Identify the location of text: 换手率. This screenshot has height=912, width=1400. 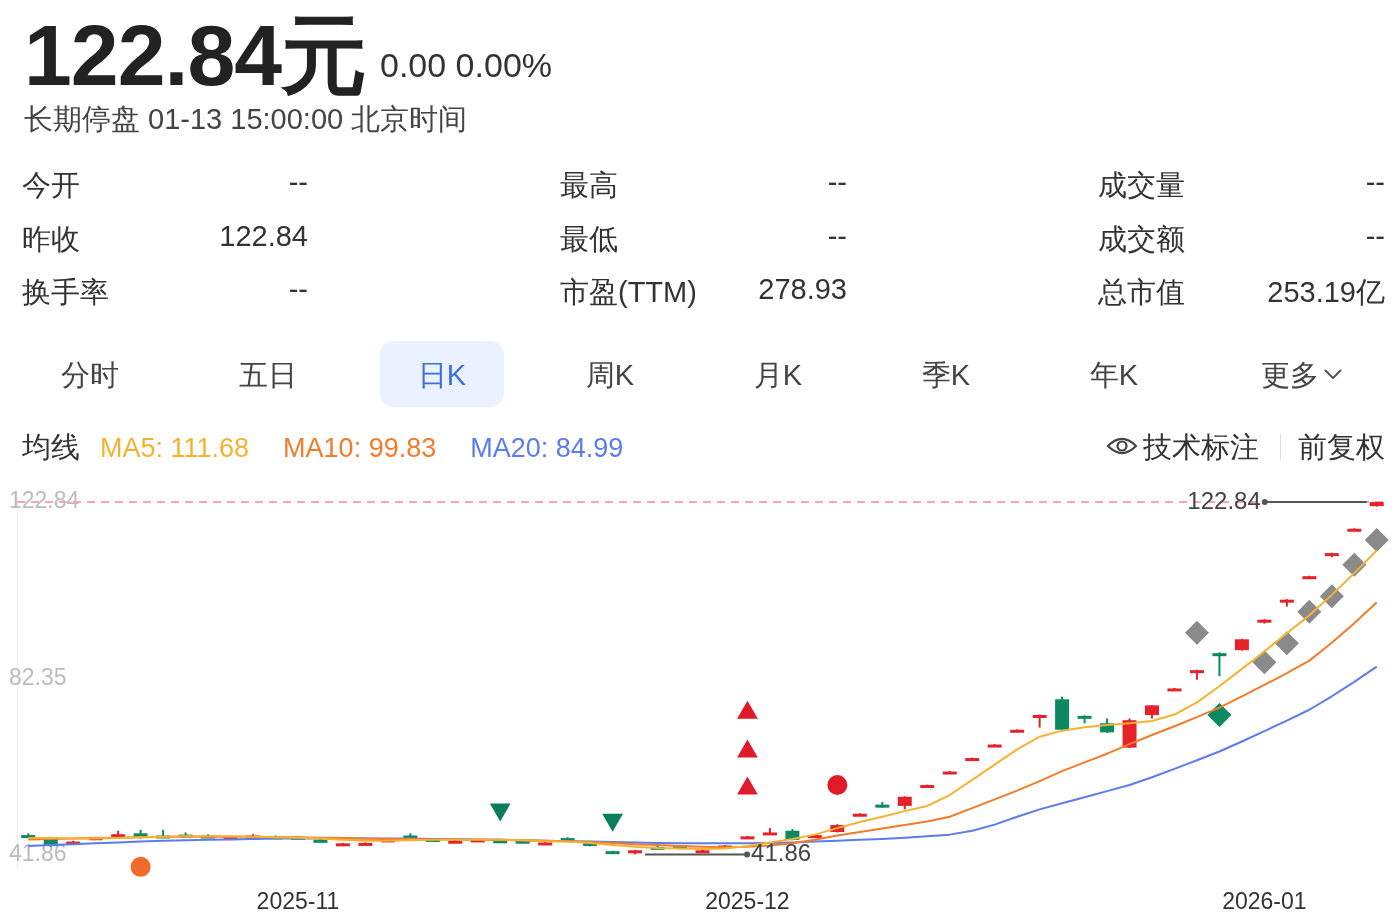
(65, 292).